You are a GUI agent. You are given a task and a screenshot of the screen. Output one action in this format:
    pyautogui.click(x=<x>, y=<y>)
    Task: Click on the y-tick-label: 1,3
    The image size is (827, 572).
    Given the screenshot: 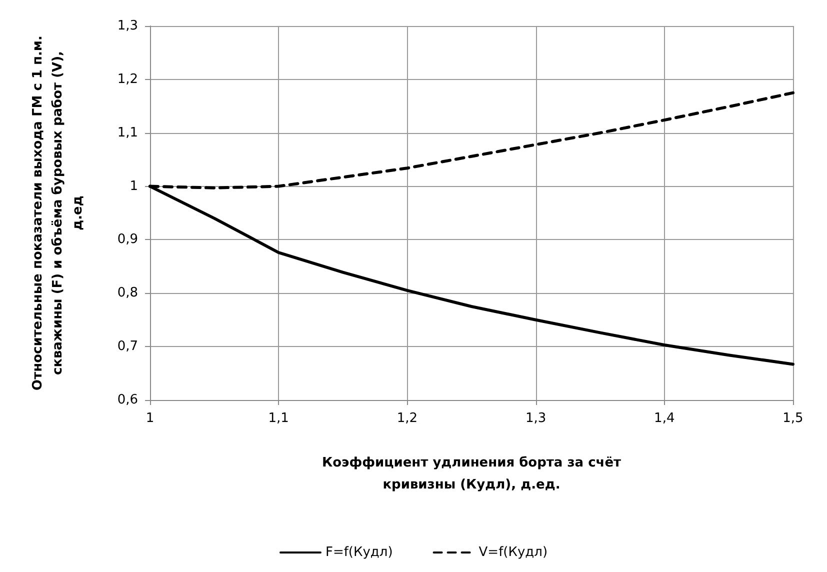 What is the action you would take?
    pyautogui.click(x=127, y=26)
    